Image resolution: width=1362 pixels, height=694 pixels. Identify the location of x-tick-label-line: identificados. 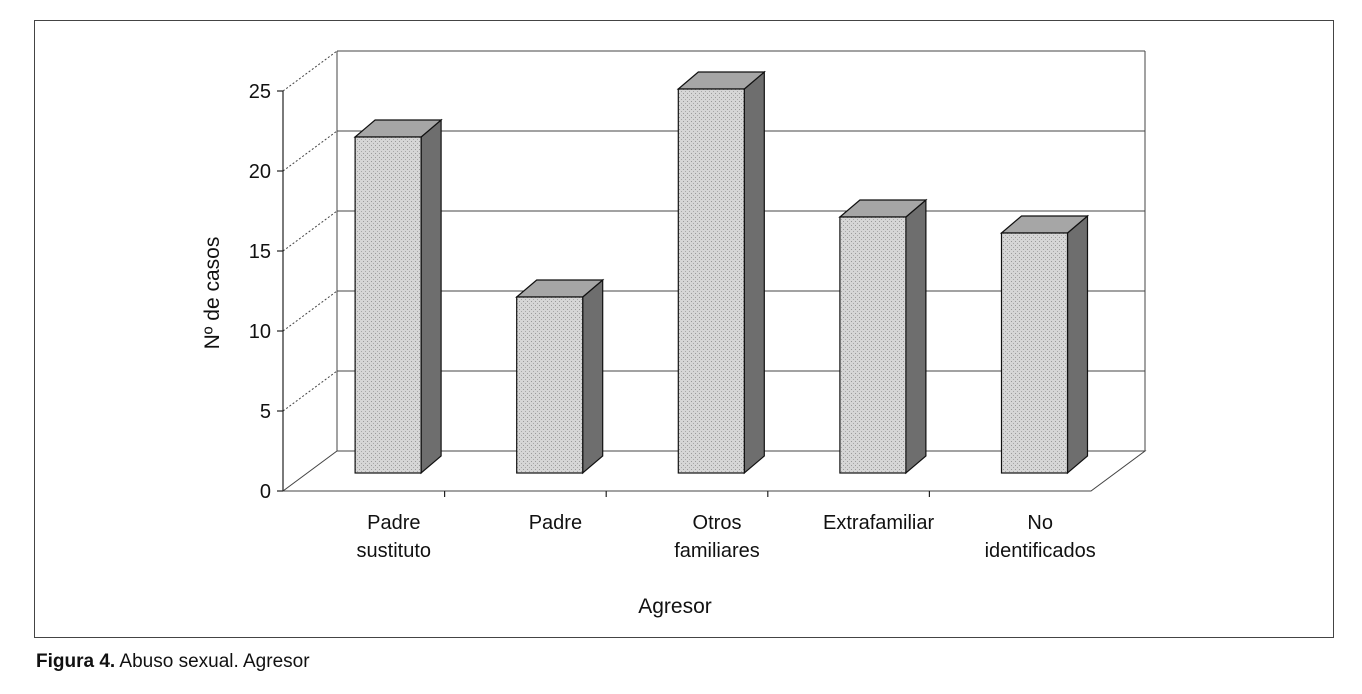
(1040, 551).